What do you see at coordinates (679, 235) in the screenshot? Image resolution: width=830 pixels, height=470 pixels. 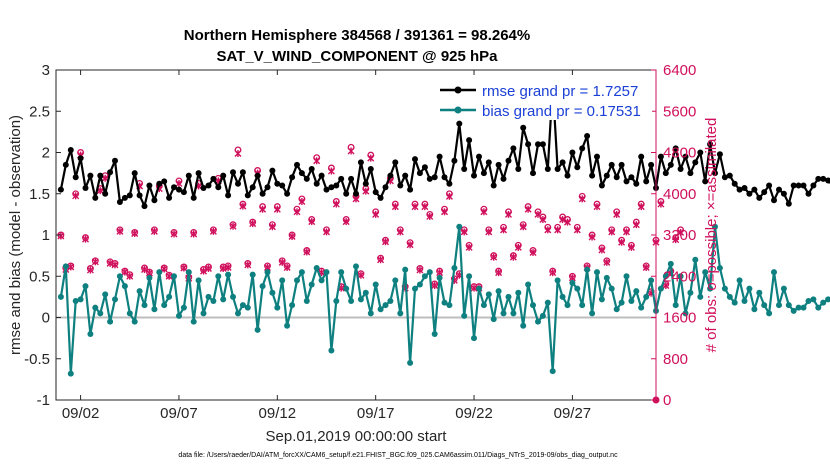 I see `y-right-tick-label: 3200` at bounding box center [679, 235].